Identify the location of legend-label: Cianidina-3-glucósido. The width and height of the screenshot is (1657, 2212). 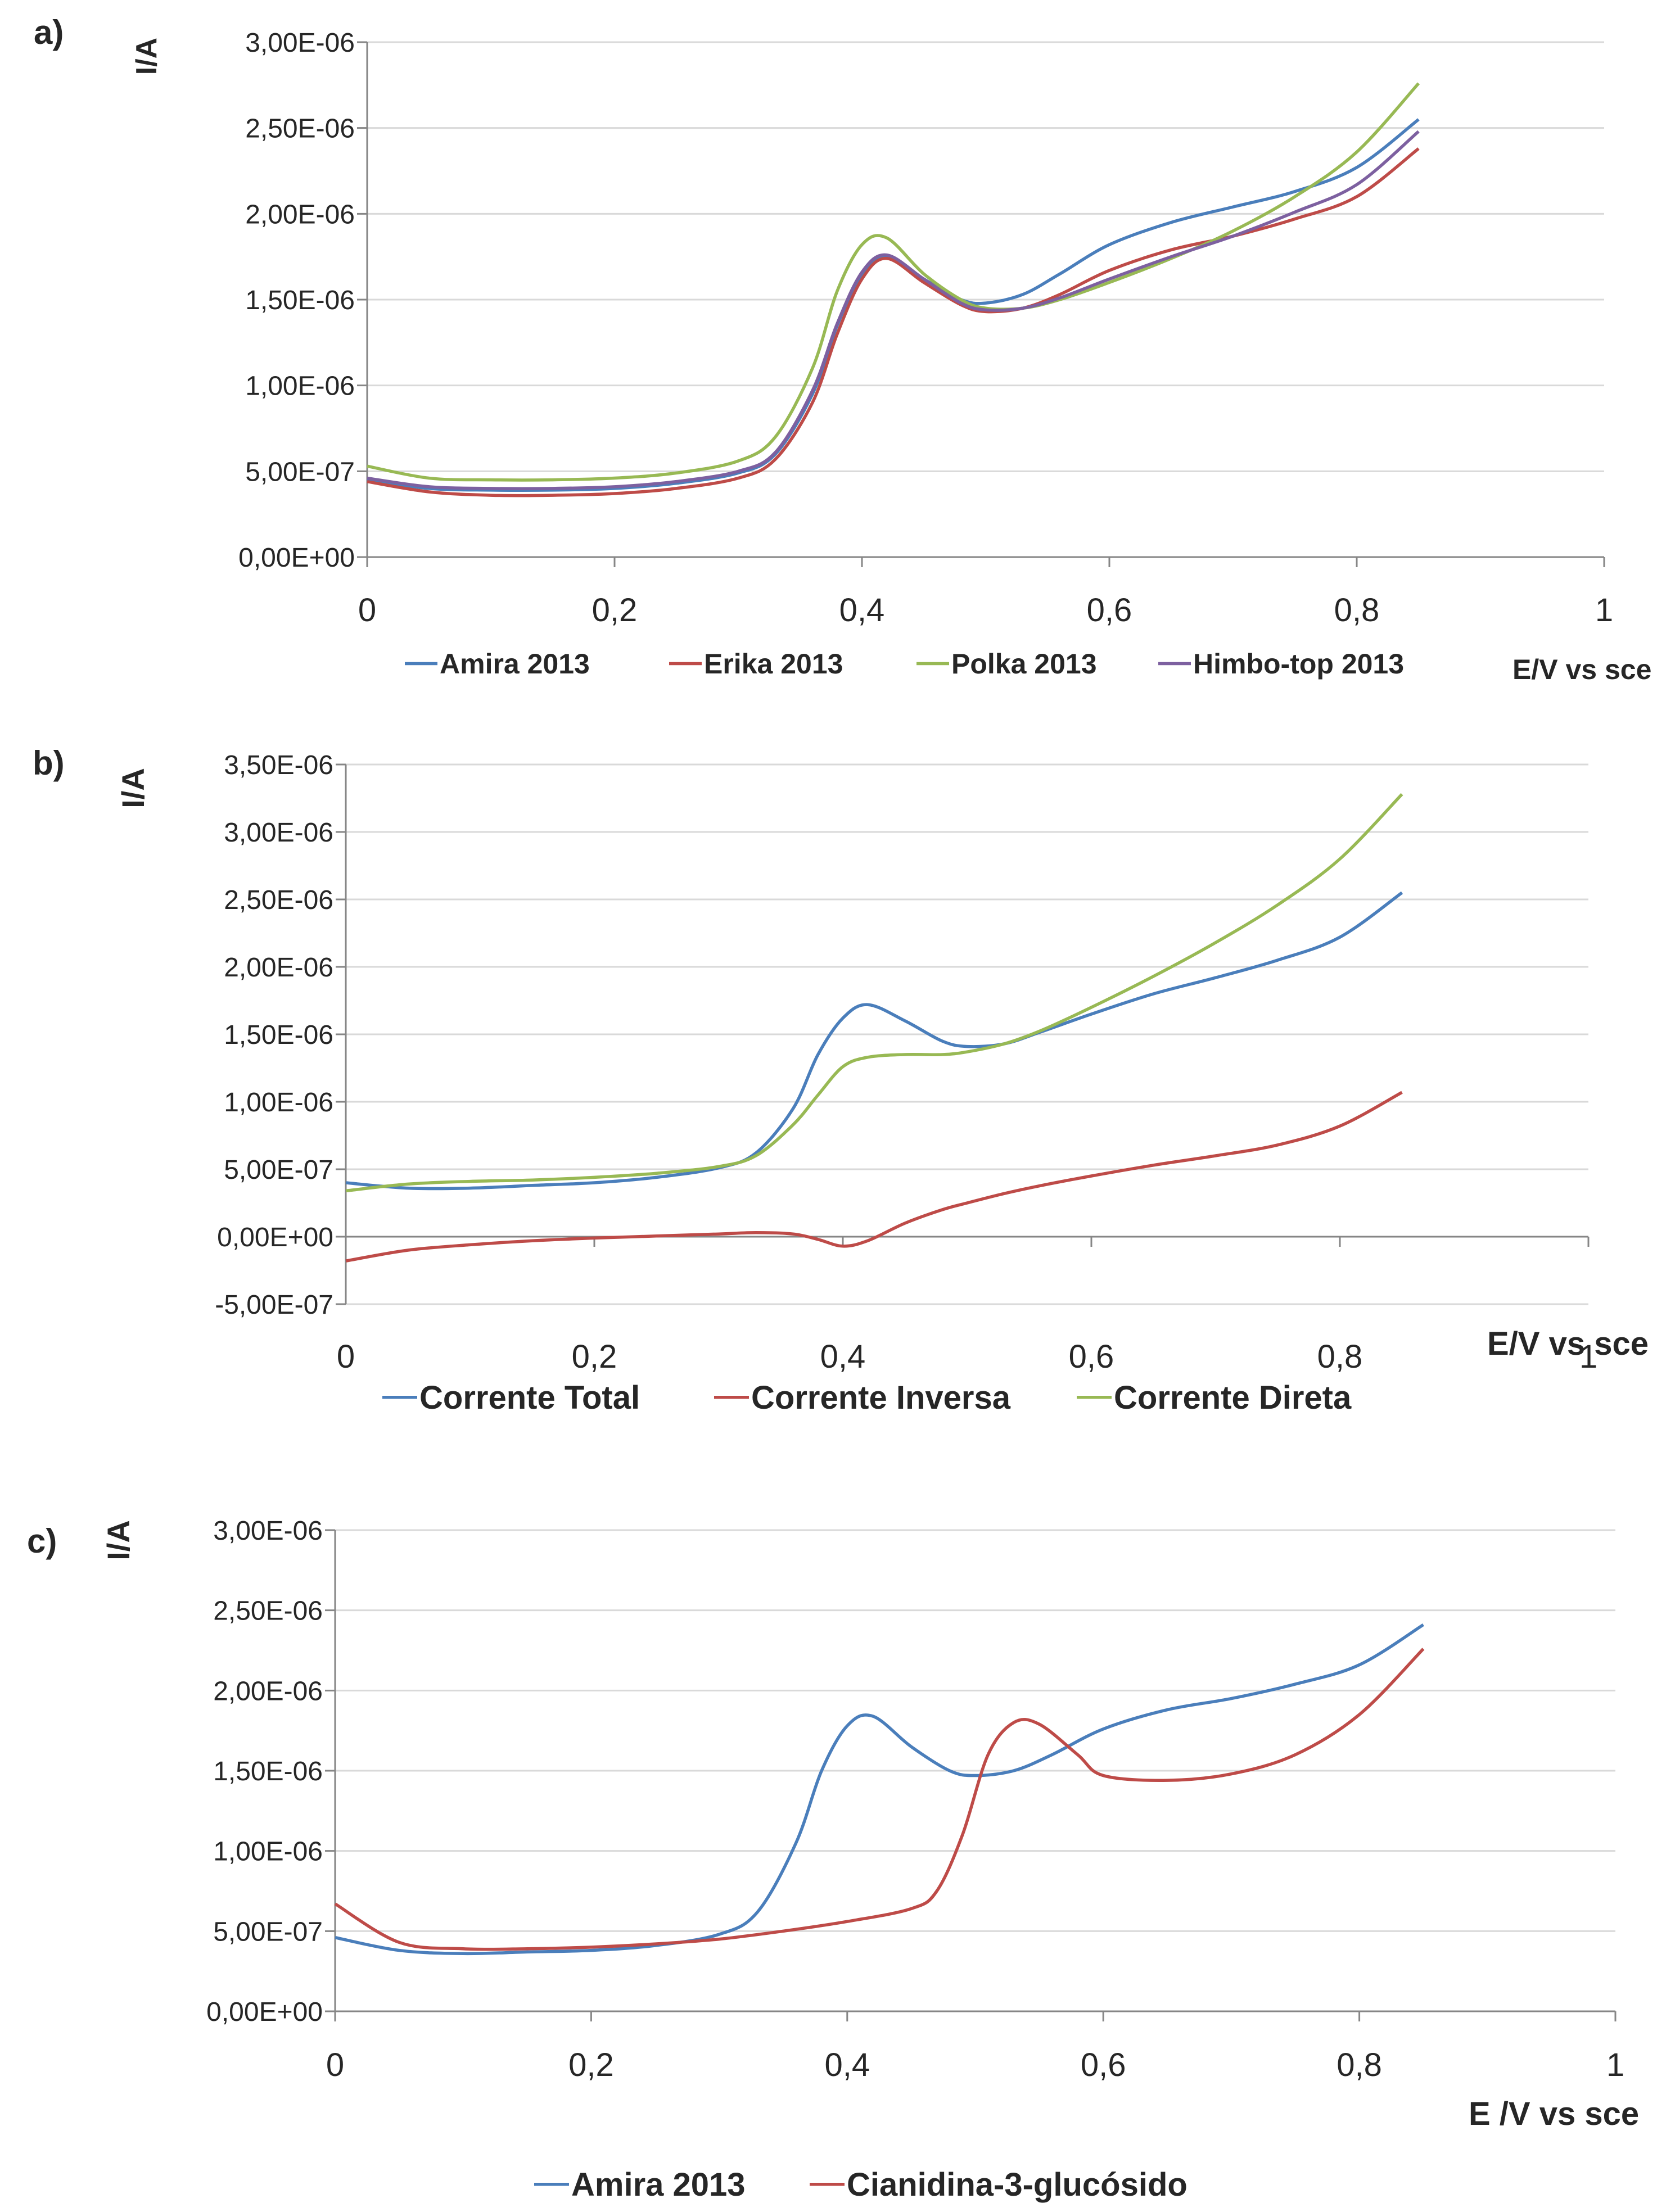
(1017, 2184).